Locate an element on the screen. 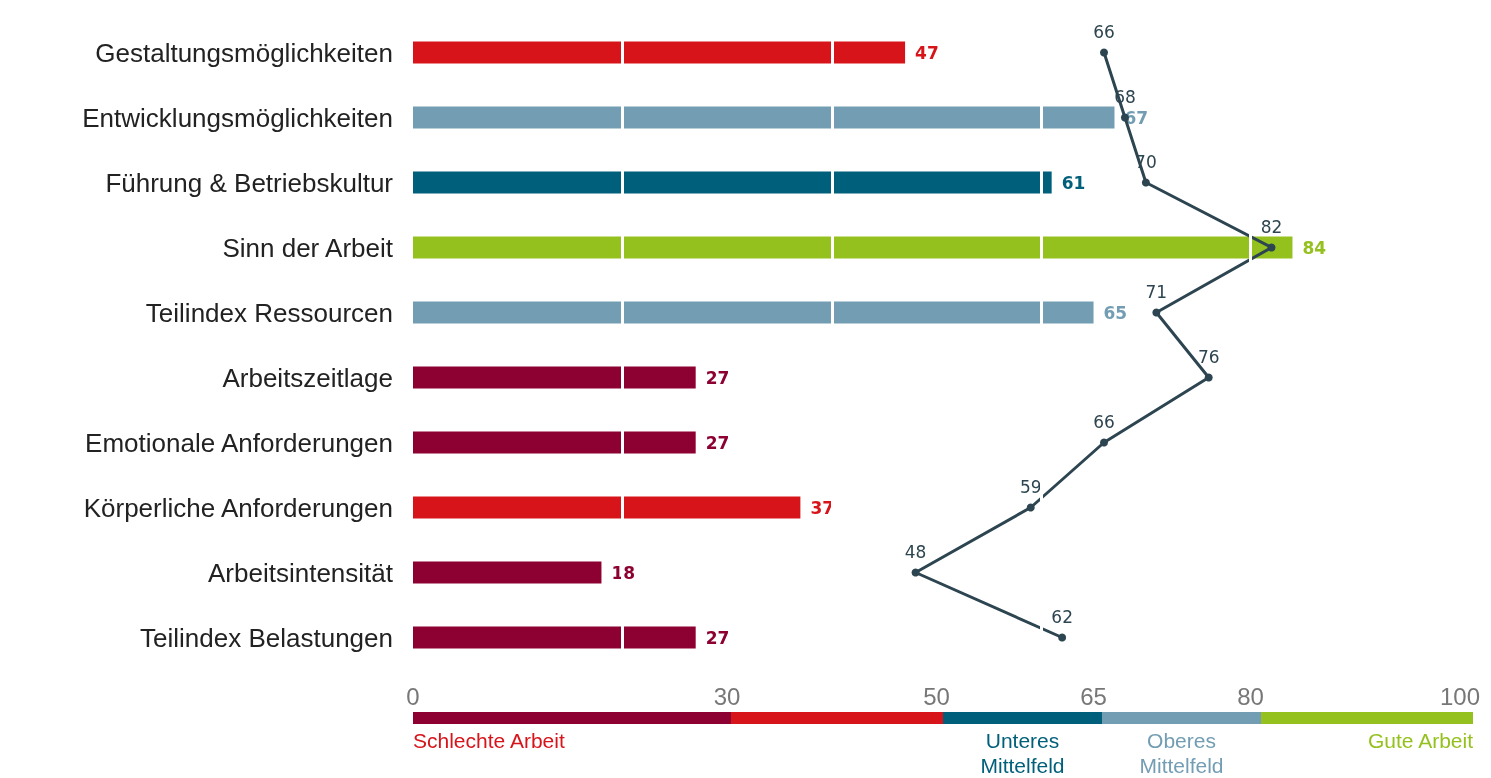 Image resolution: width=1491 pixels, height=778 pixels. data-label: 76 is located at coordinates (1208, 357).